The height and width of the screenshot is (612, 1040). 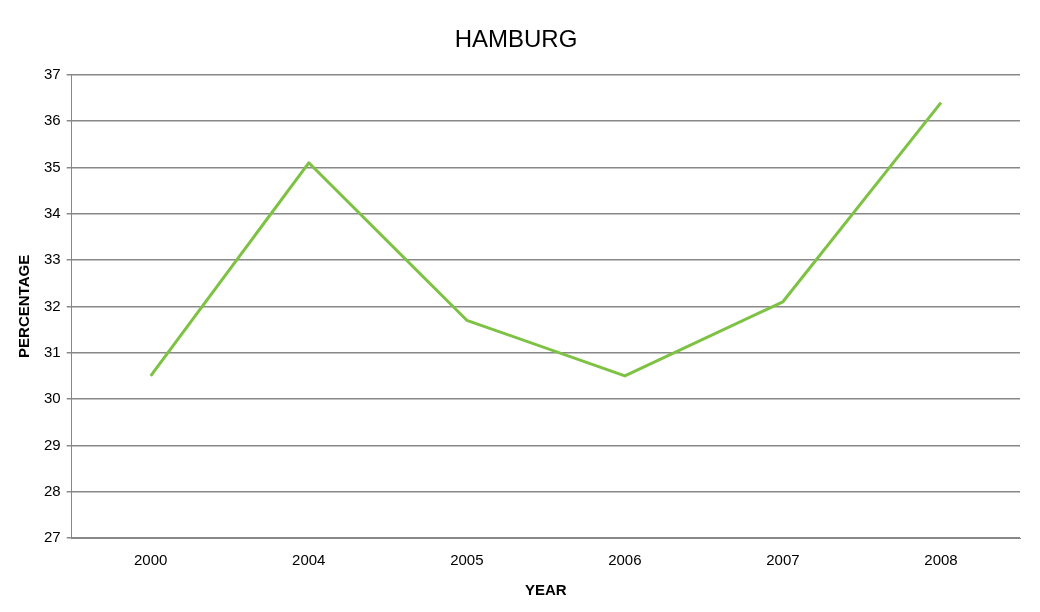 What do you see at coordinates (52, 73) in the screenshot?
I see `y-tick-label: 37` at bounding box center [52, 73].